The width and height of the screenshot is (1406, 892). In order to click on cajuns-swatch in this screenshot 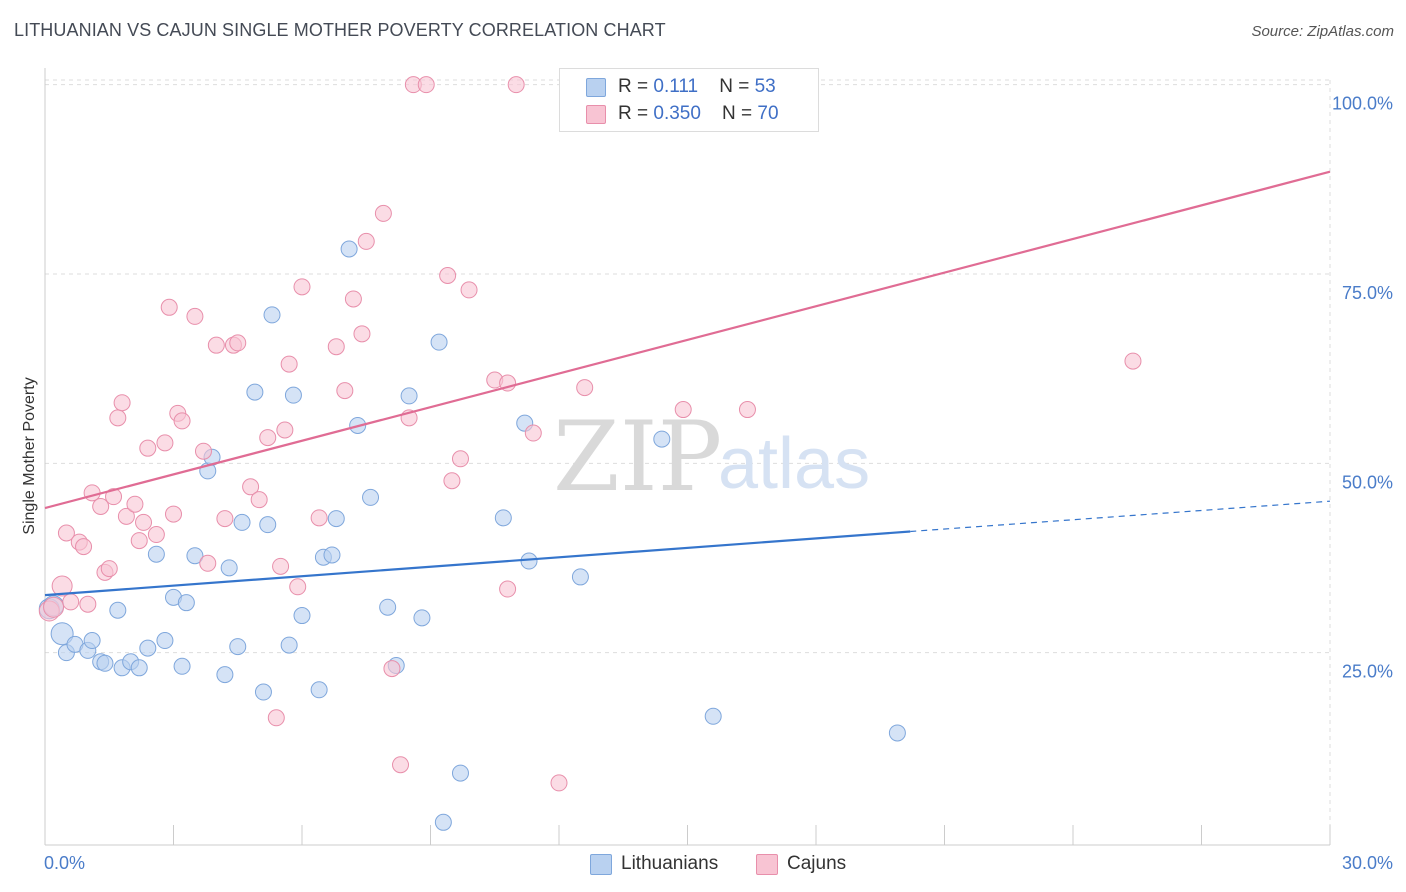, I will do `click(767, 864)`.